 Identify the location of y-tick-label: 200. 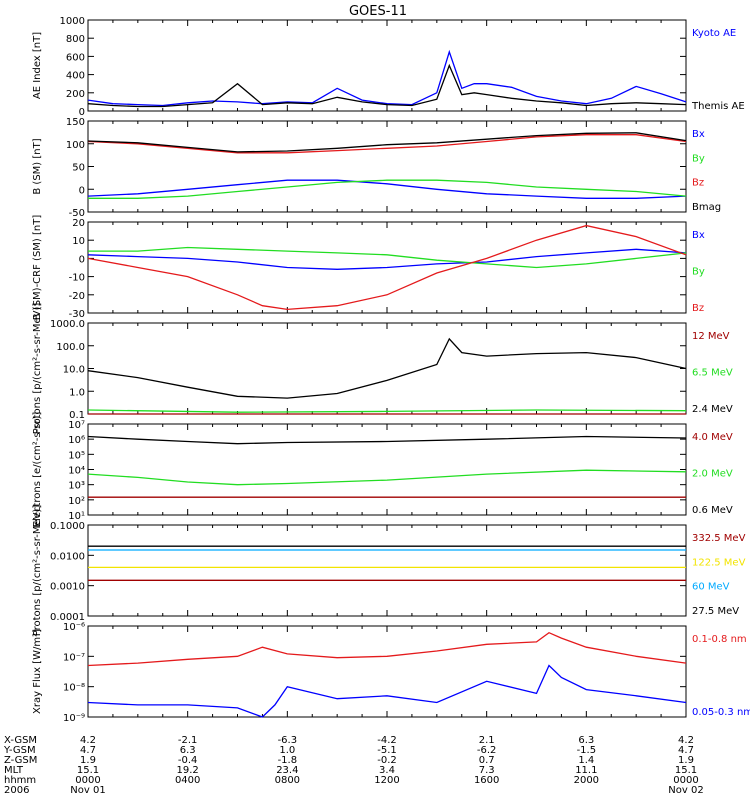
(75, 94).